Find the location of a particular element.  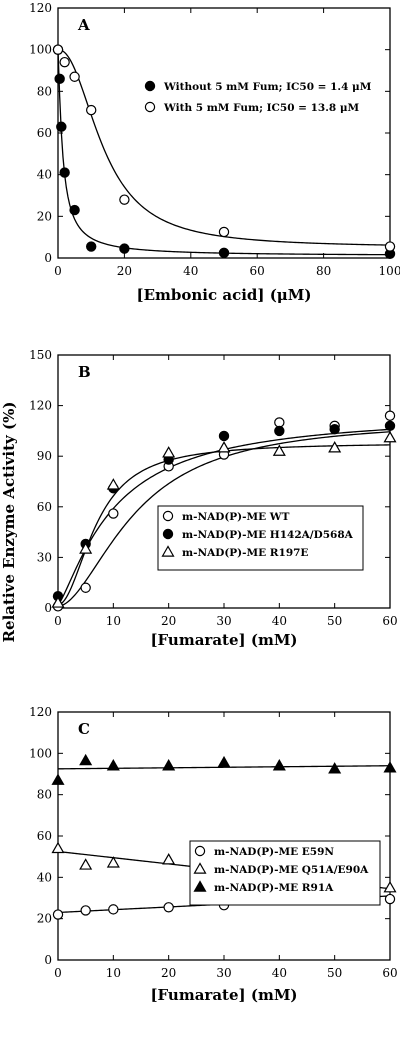

y-tick-label: 90 is located at coordinates (44, 456).